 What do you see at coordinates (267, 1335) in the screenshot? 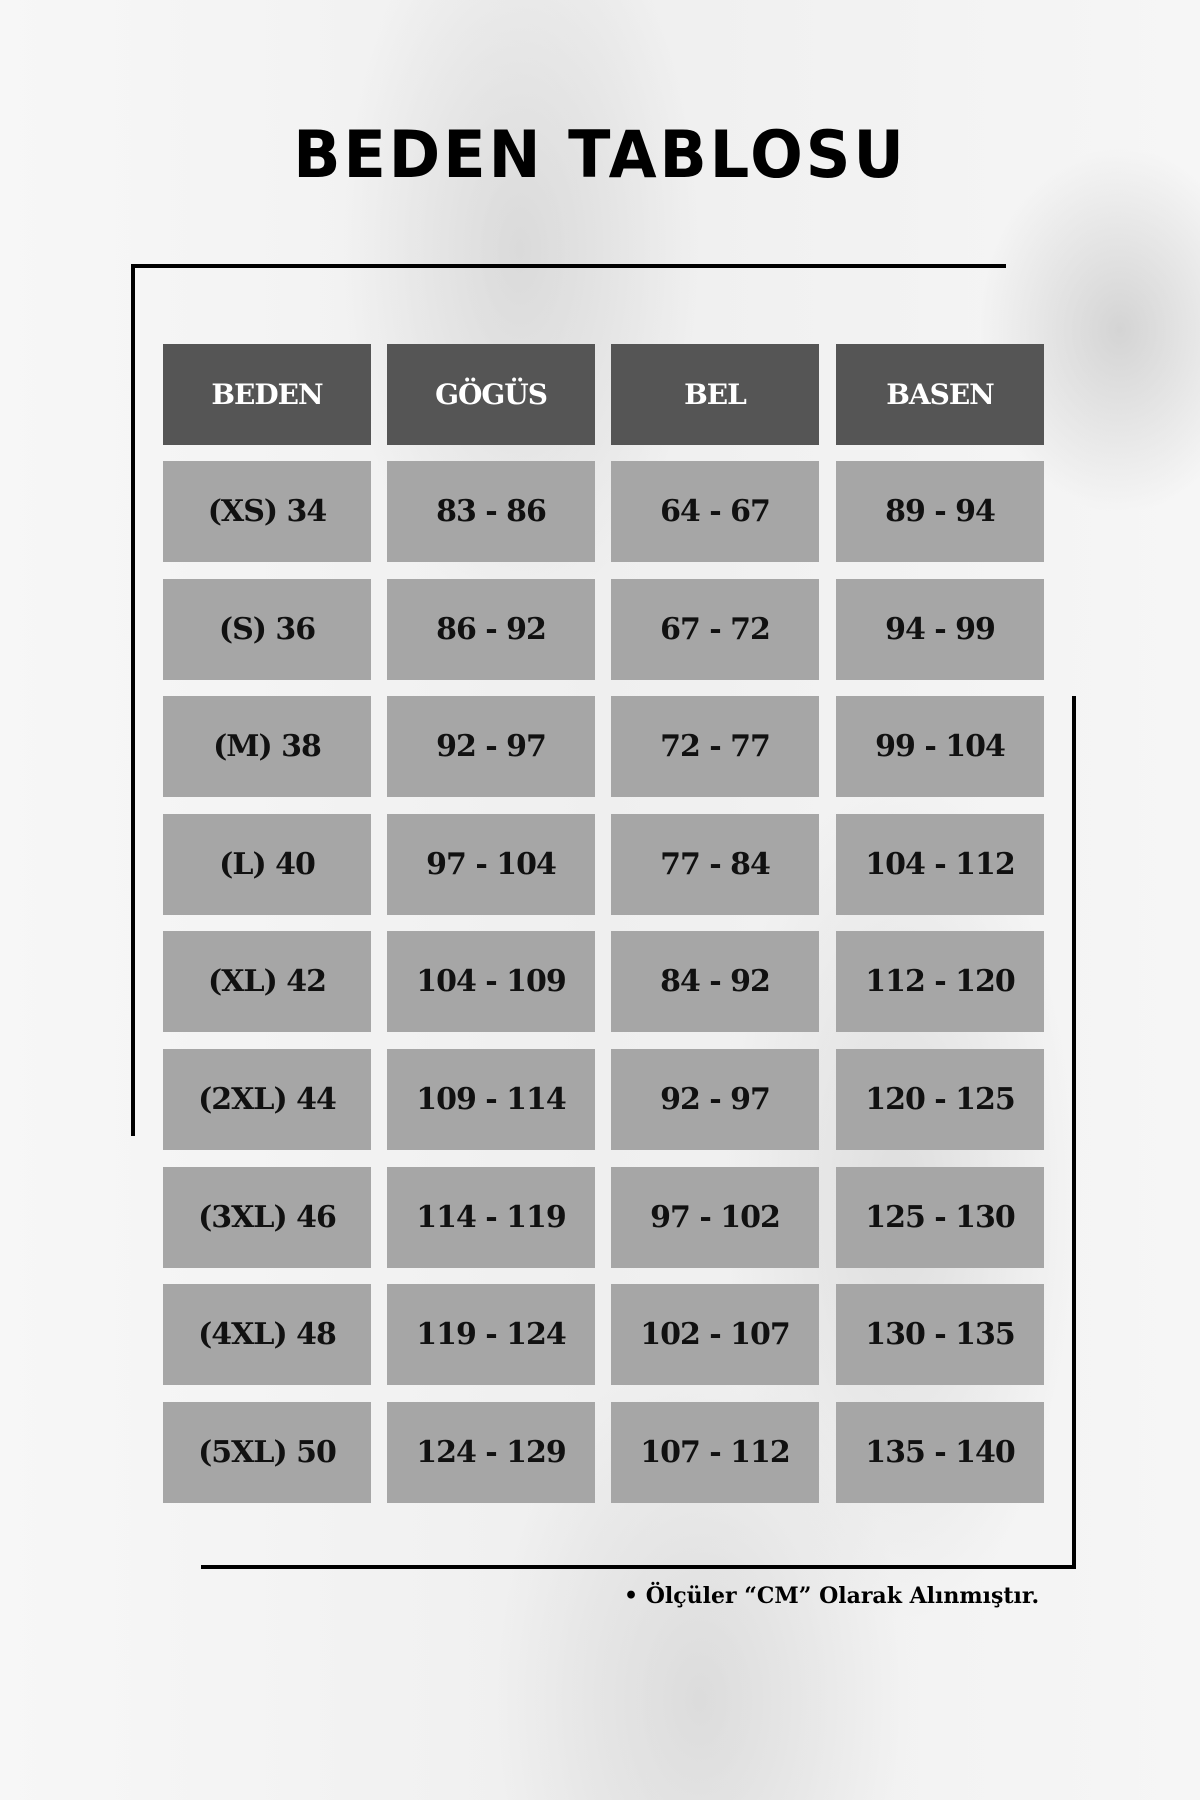
I see `table-cell: (4XL) 48` at bounding box center [267, 1335].